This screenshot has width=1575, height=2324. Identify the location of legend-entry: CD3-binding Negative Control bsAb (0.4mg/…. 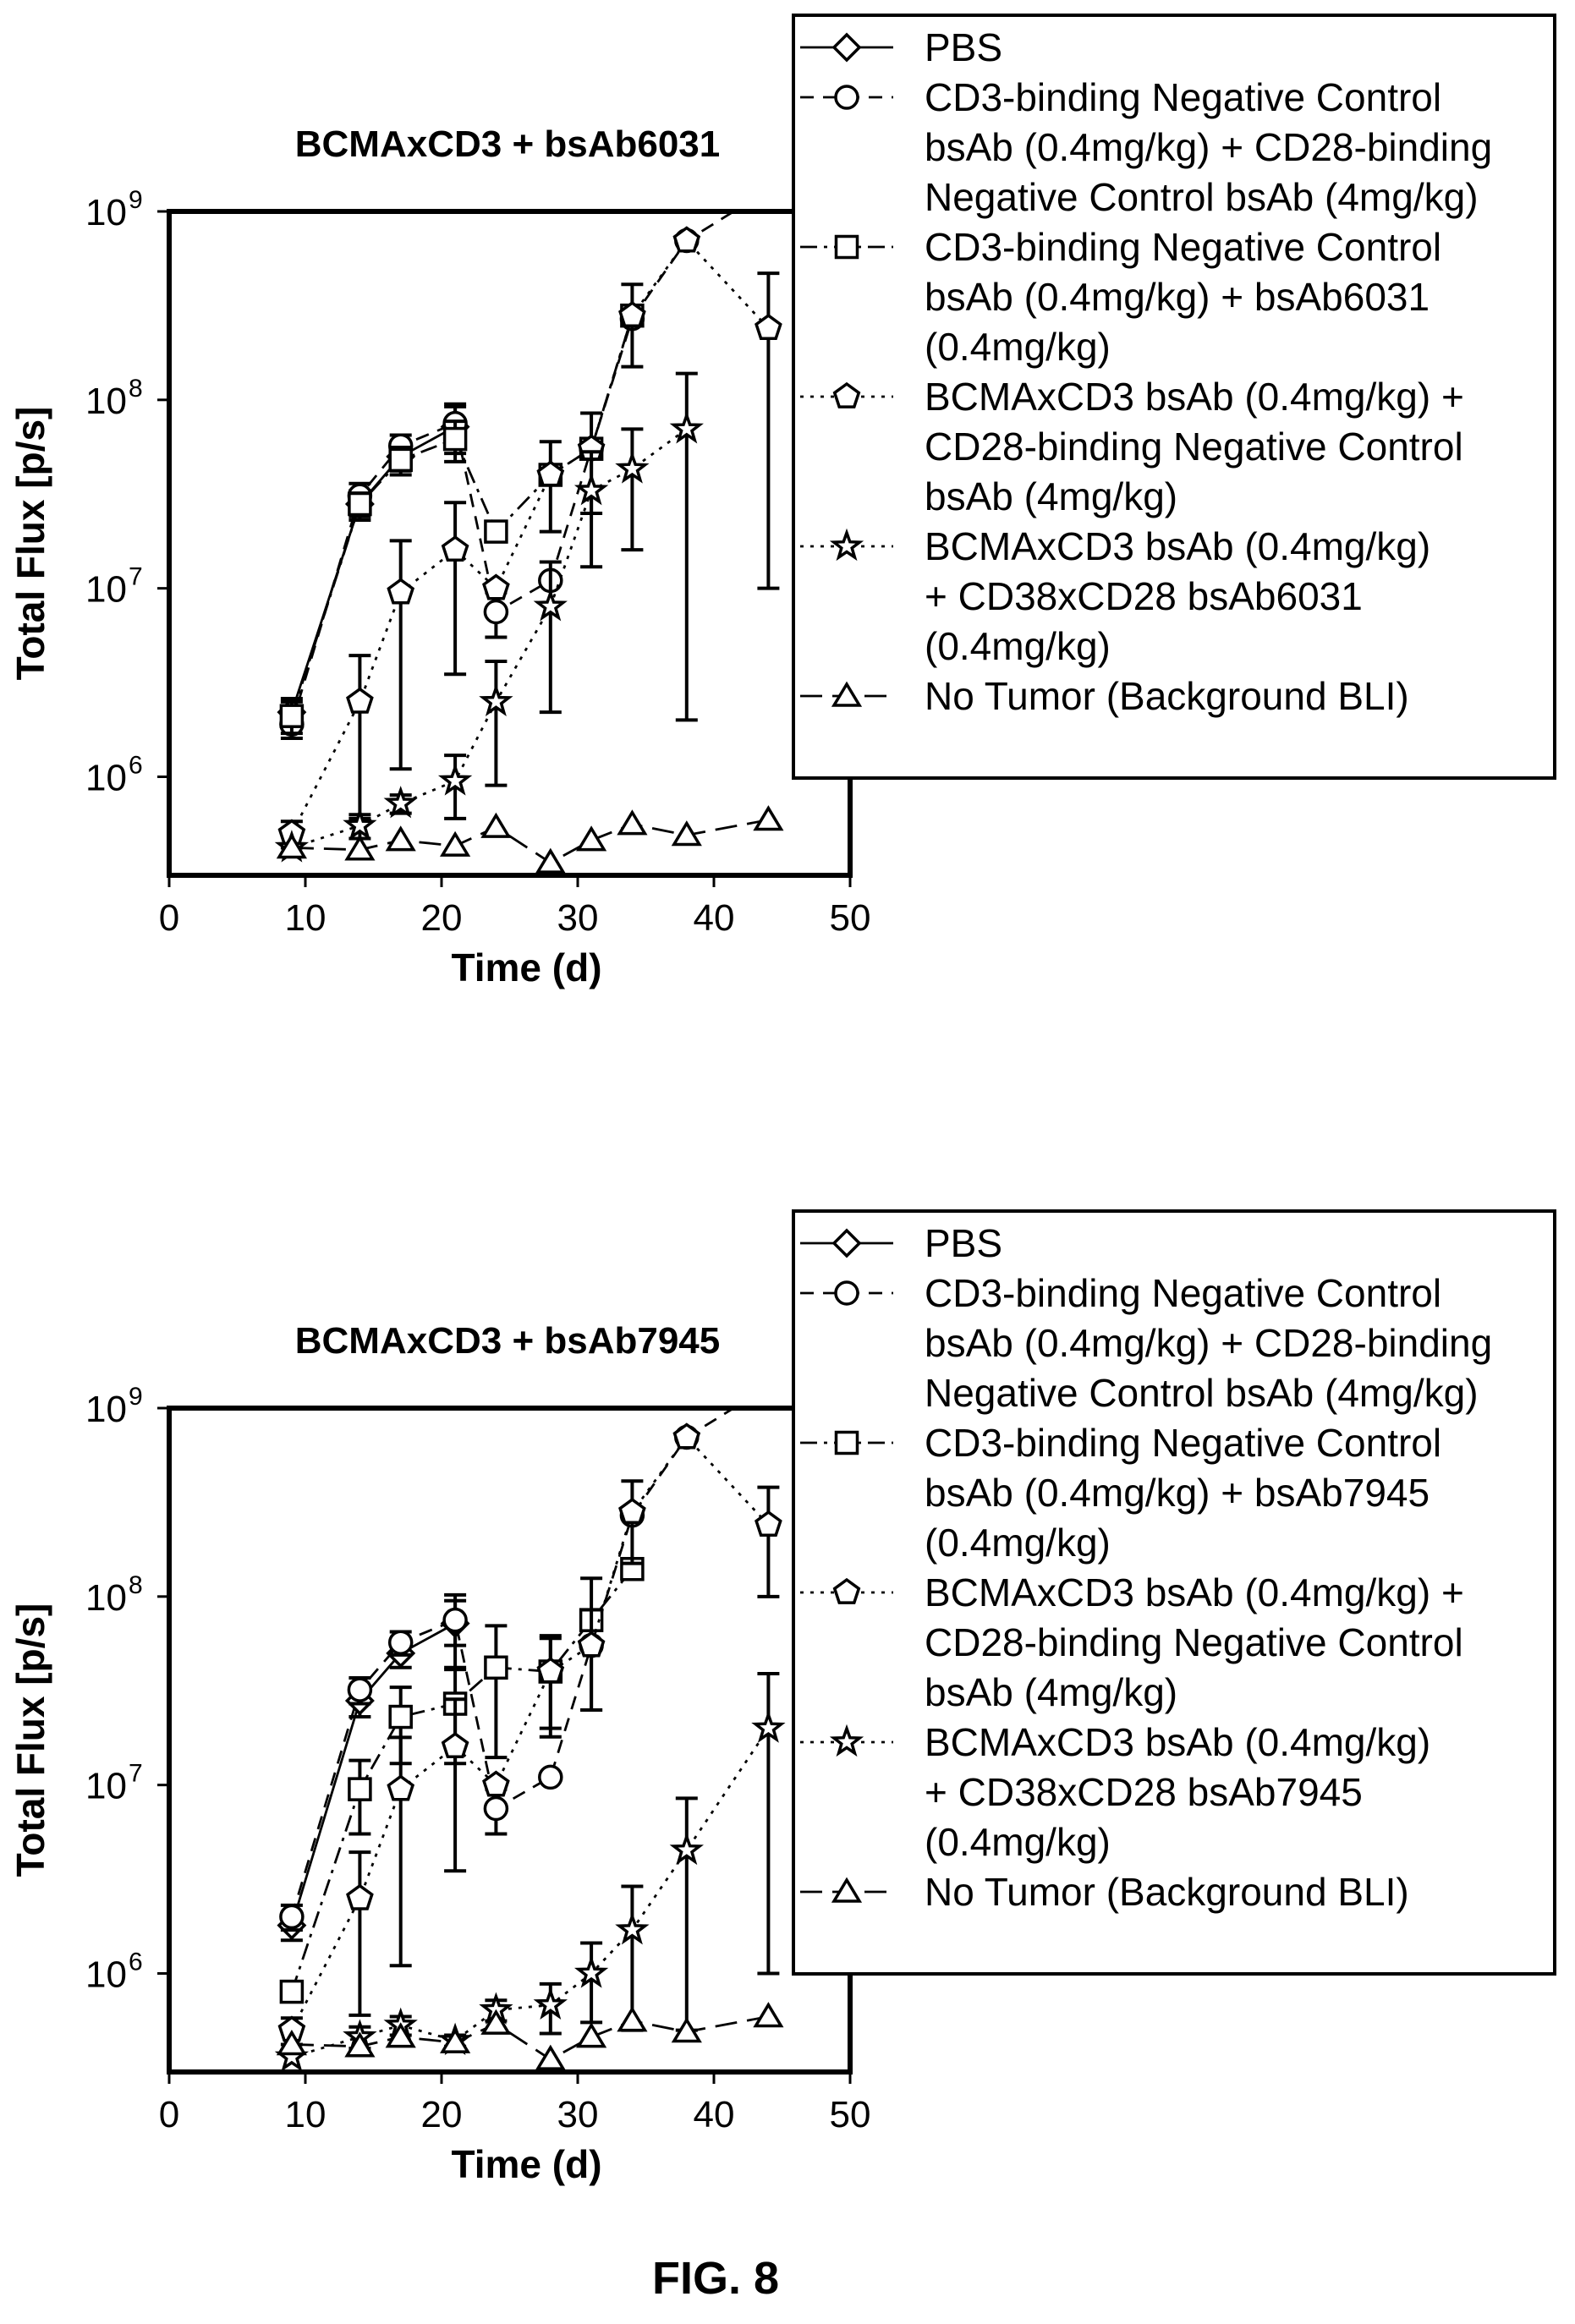
(1120, 1493).